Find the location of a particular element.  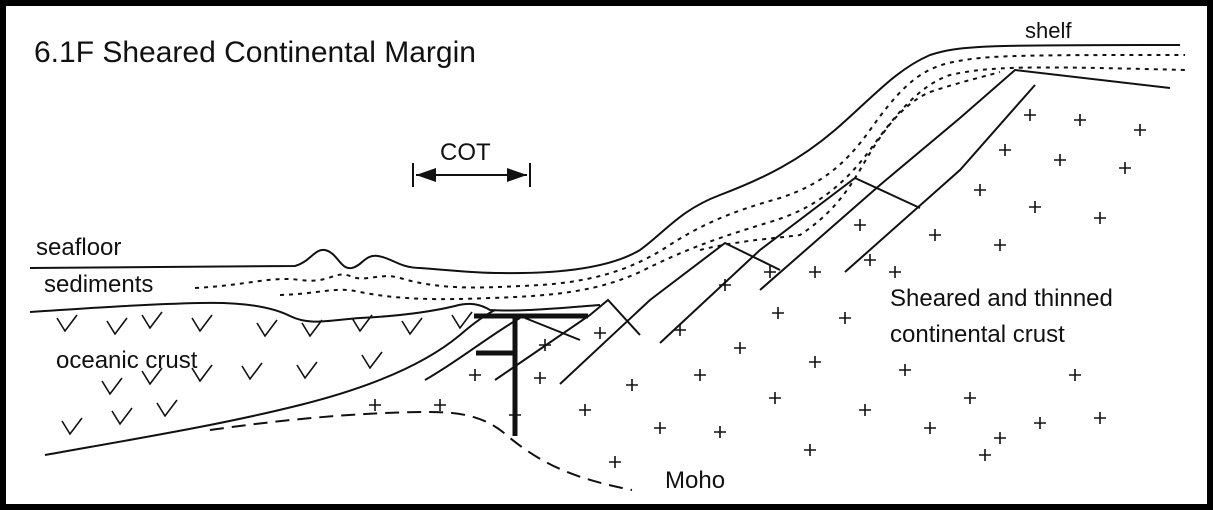

label-continental-line2: continental crust is located at coordinates (977, 334).